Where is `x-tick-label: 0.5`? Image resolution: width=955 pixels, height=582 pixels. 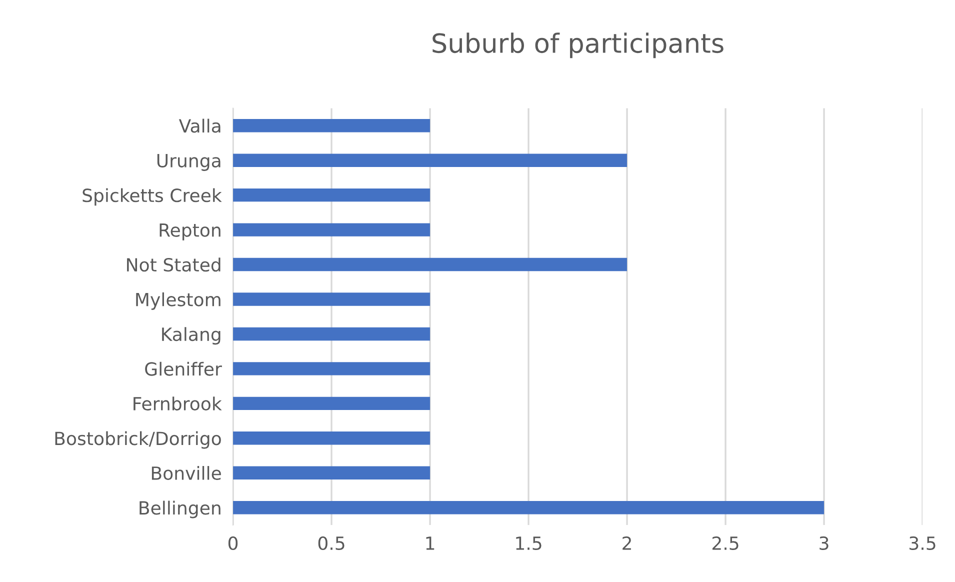 x-tick-label: 0.5 is located at coordinates (331, 543).